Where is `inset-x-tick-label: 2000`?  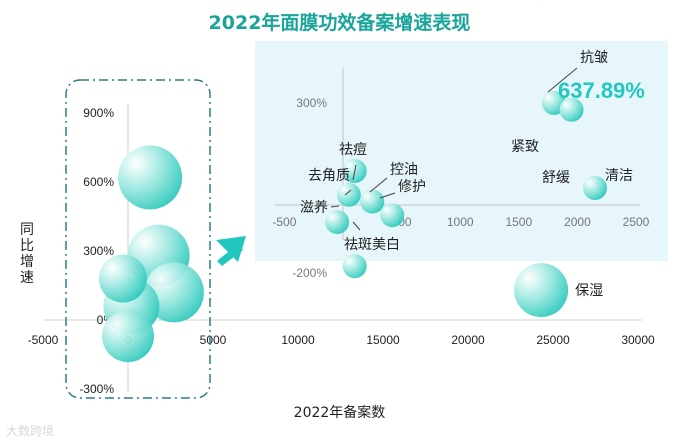
inset-x-tick-label: 2000 is located at coordinates (577, 222).